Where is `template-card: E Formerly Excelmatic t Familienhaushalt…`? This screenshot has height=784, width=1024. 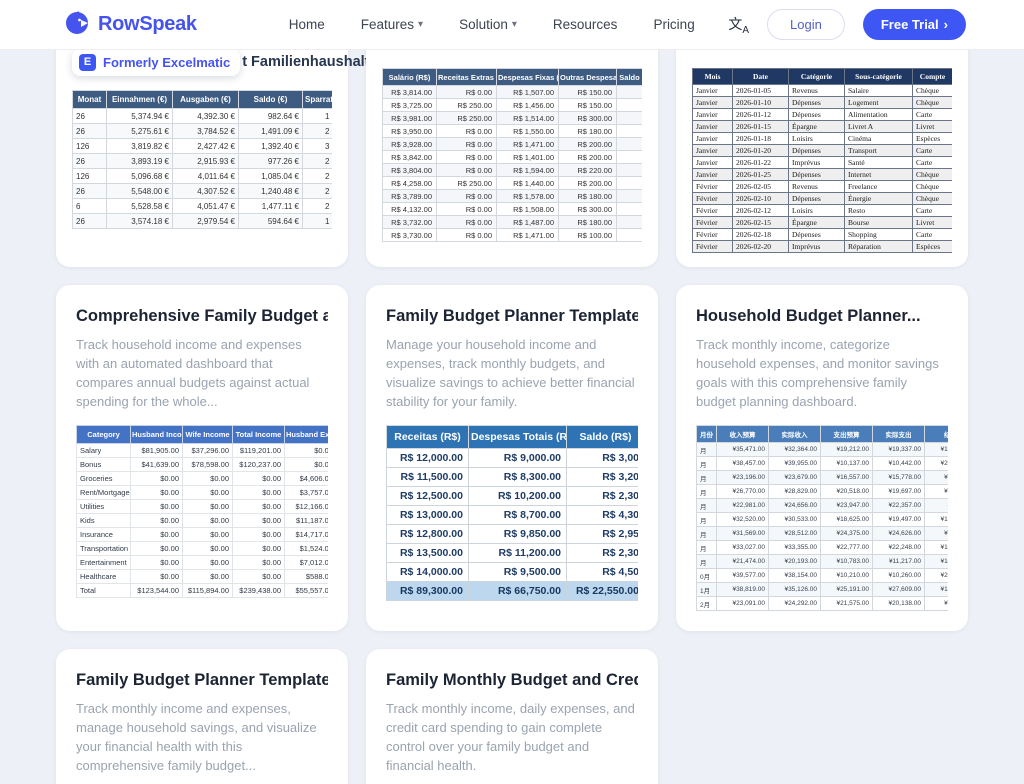
template-card: E Formerly Excelmatic t Familienhaushalt… is located at coordinates (213, 140).